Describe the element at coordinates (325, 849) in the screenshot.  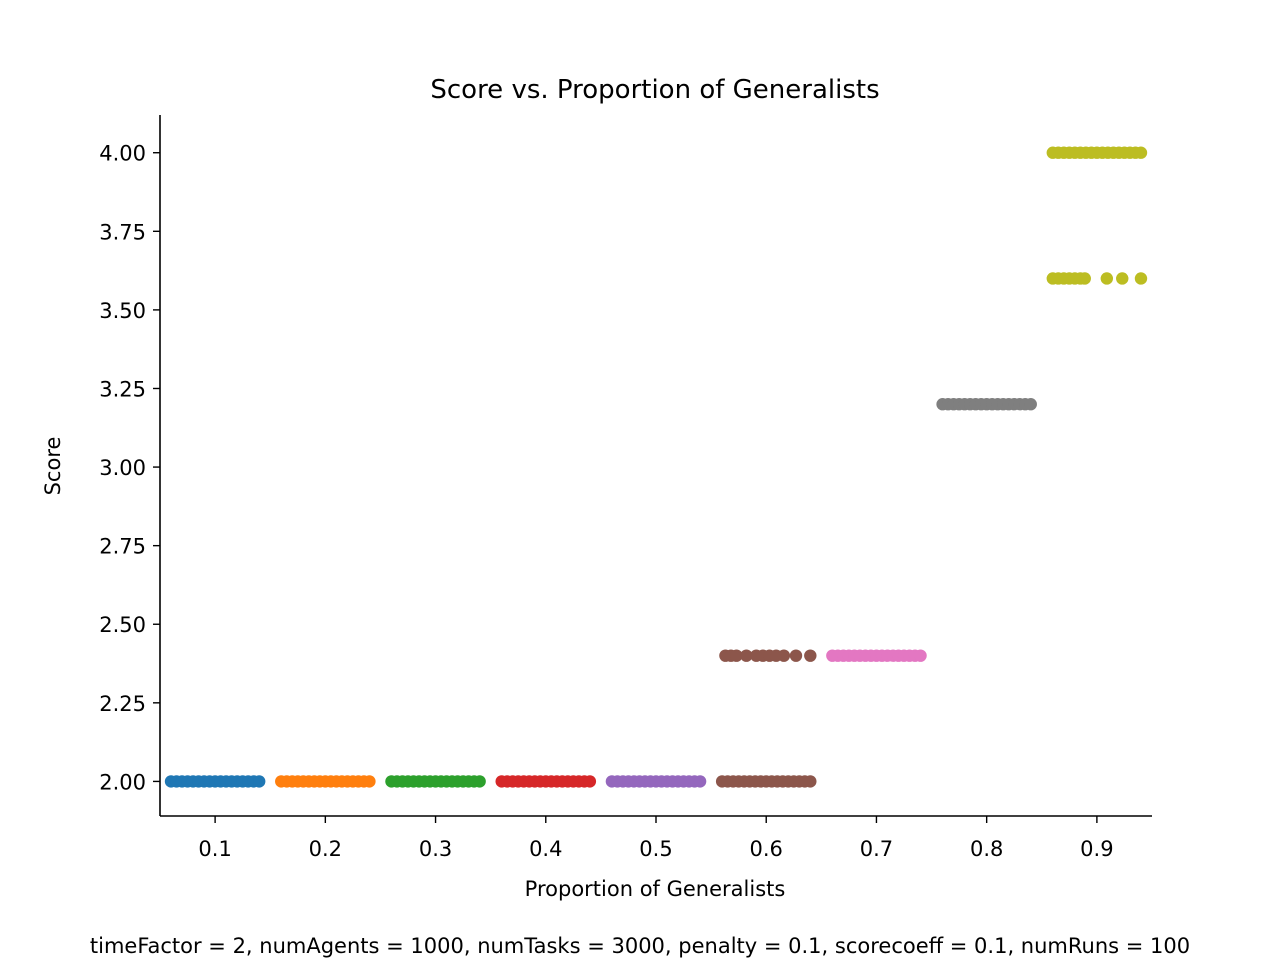
I see `x-tick-label: 0.2` at that location.